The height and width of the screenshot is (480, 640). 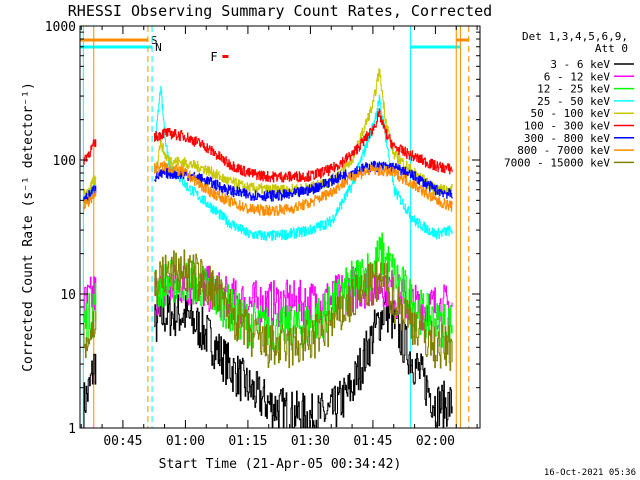 I want to click on legend-item-label: 7000 - 15000 keV, so click(x=557, y=162).